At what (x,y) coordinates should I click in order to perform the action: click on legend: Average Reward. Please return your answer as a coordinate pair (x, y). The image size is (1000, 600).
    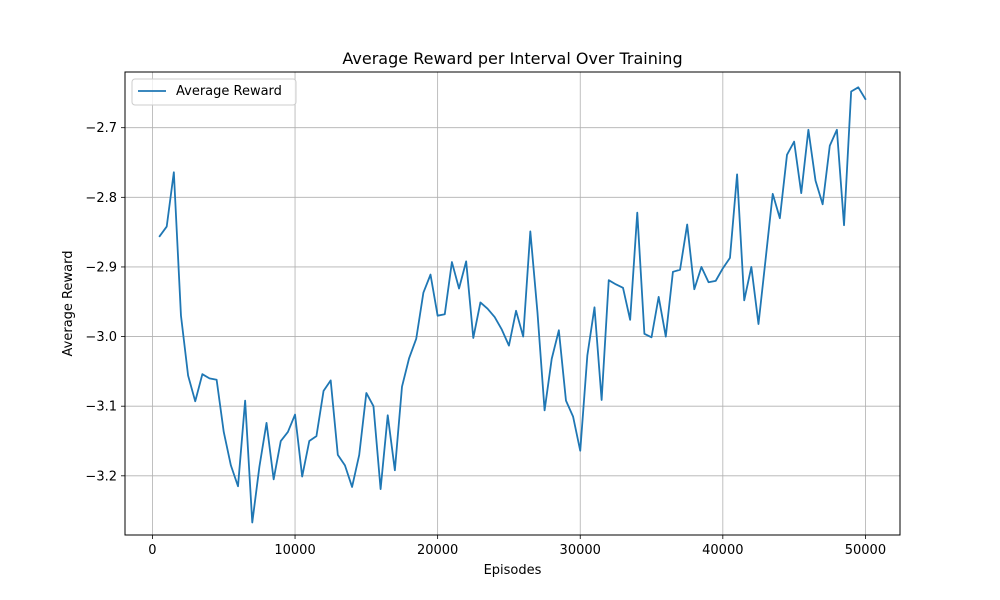
    Looking at the image, I should click on (214, 92).